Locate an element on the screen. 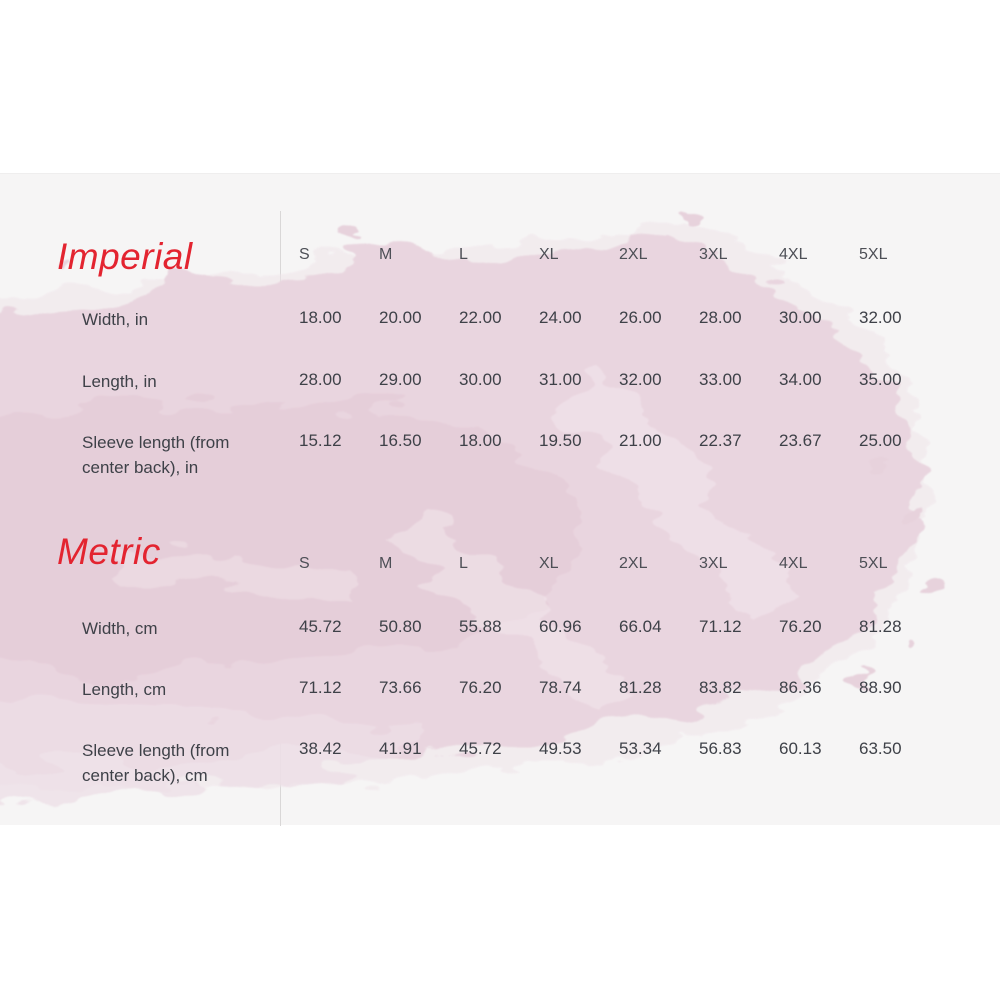 The image size is (1000, 1000). measurement-row-label: Width, in is located at coordinates (115, 319).